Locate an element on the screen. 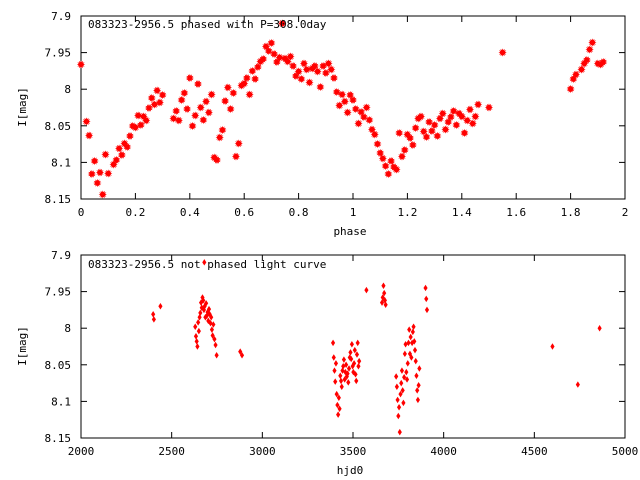  y-axis-label: I[mag] is located at coordinates (22, 107).